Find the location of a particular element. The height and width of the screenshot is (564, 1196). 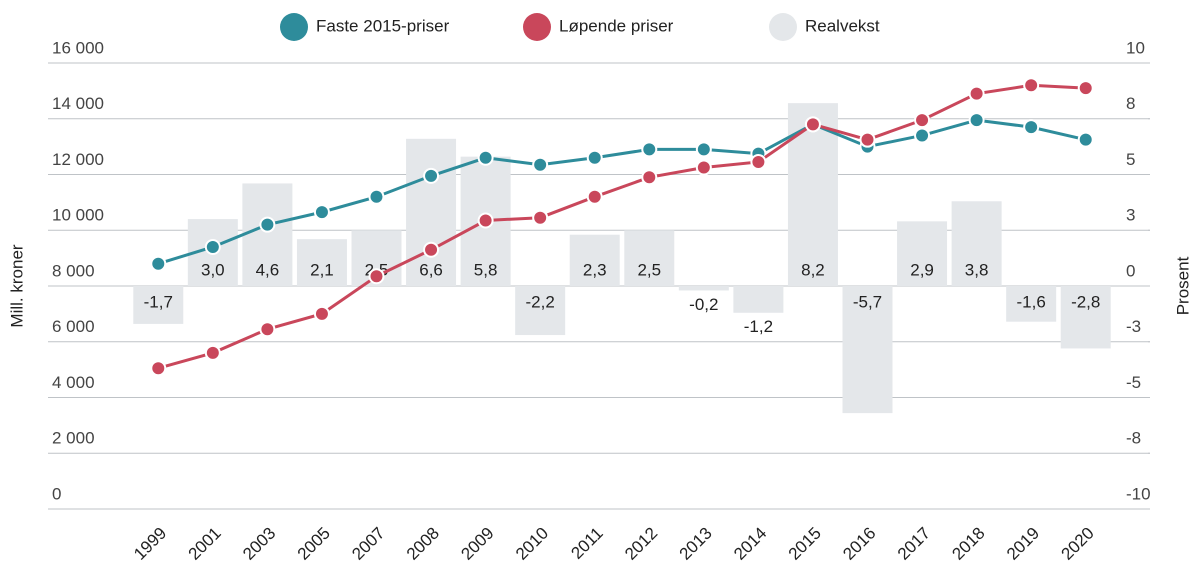

bar-label: -2,2 is located at coordinates (540, 301).